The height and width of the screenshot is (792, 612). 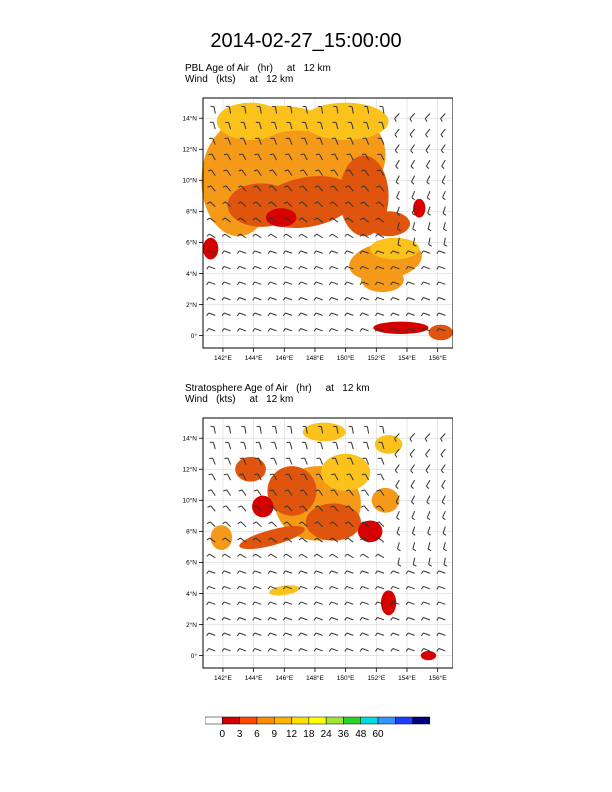 I want to click on colorbar-label-2: 6, so click(x=257, y=734).